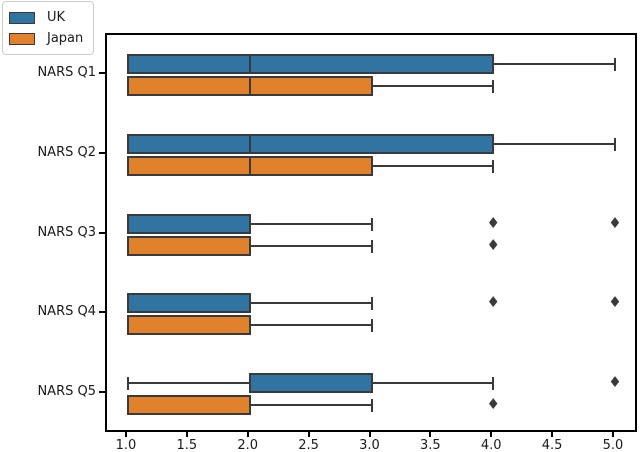 The height and width of the screenshot is (452, 640). I want to click on legend-swatch-uk, so click(22, 17).